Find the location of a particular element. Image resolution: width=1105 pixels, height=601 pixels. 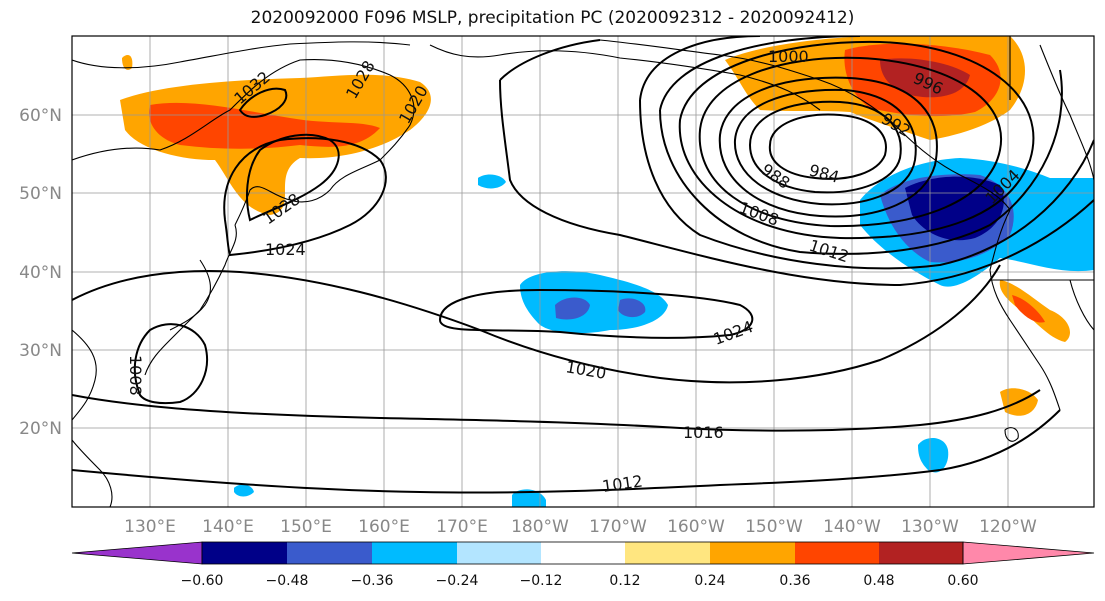

lon-label: 170°E is located at coordinates (462, 527).